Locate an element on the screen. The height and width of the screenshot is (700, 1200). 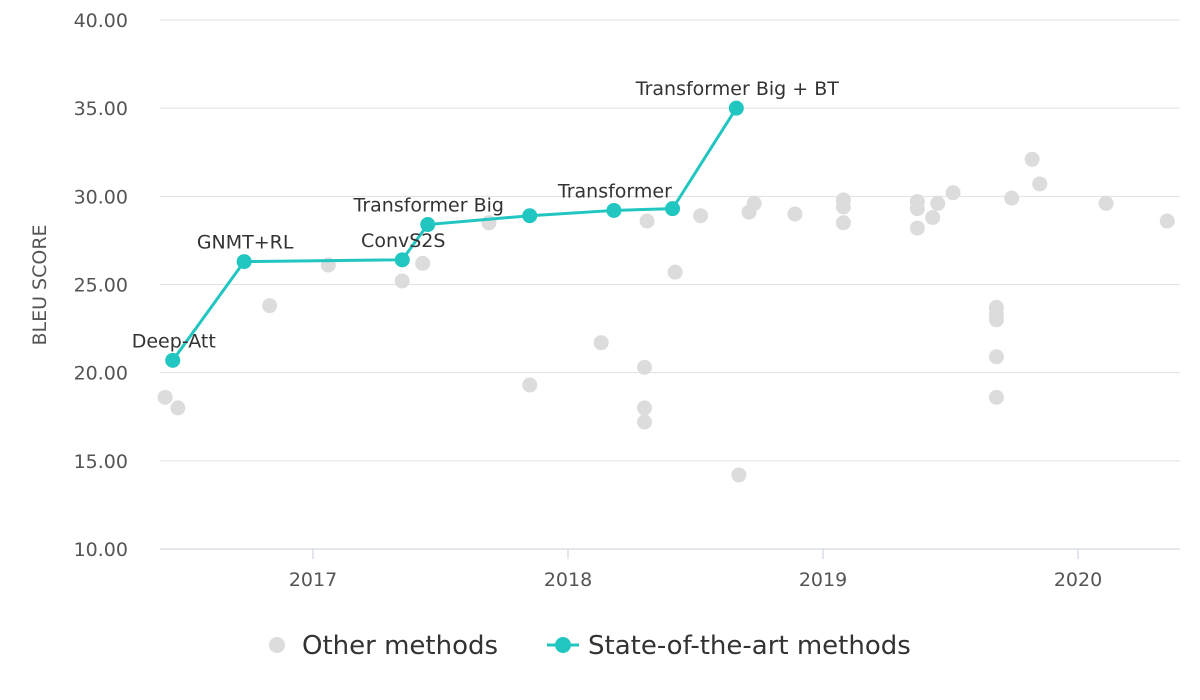
y-tick-label: 30.00 is located at coordinates (101, 197).